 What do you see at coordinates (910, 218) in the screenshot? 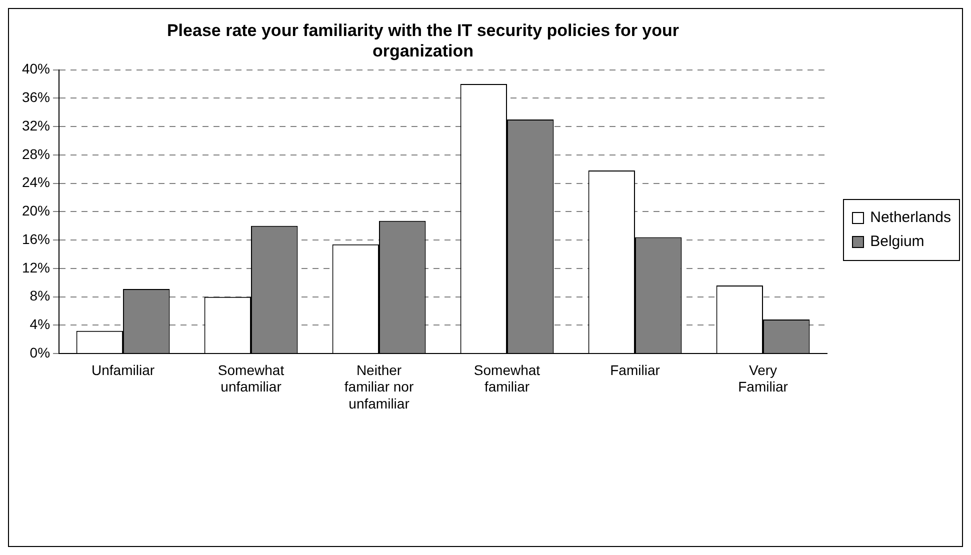
I see `text: Netherlands` at bounding box center [910, 218].